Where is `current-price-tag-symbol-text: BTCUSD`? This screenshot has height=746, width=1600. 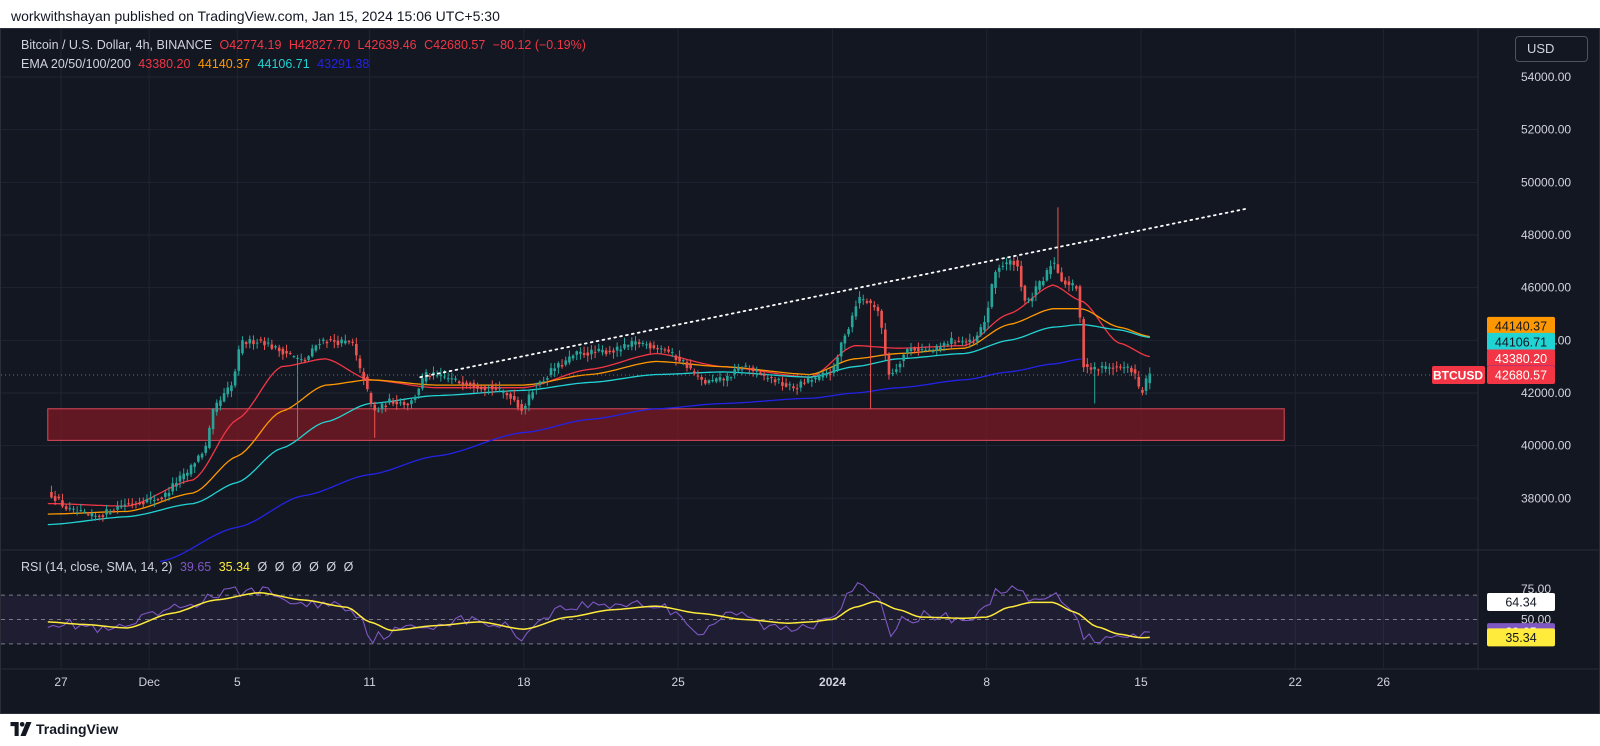 current-price-tag-symbol-text: BTCUSD is located at coordinates (1458, 376).